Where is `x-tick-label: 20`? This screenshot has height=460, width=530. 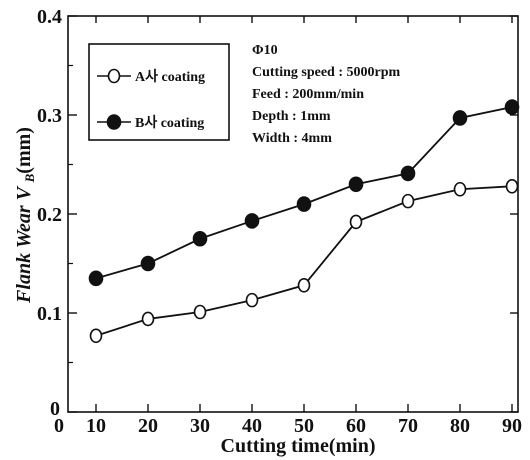
x-tick-label: 20 is located at coordinates (148, 426).